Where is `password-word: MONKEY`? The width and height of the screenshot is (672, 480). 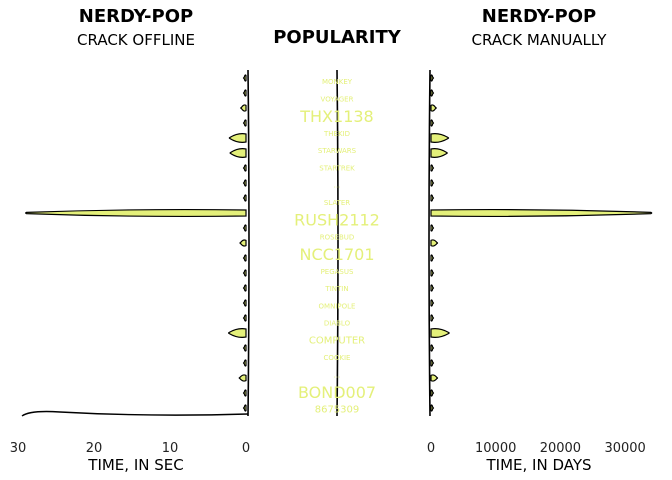 password-word: MONKEY is located at coordinates (337, 82).